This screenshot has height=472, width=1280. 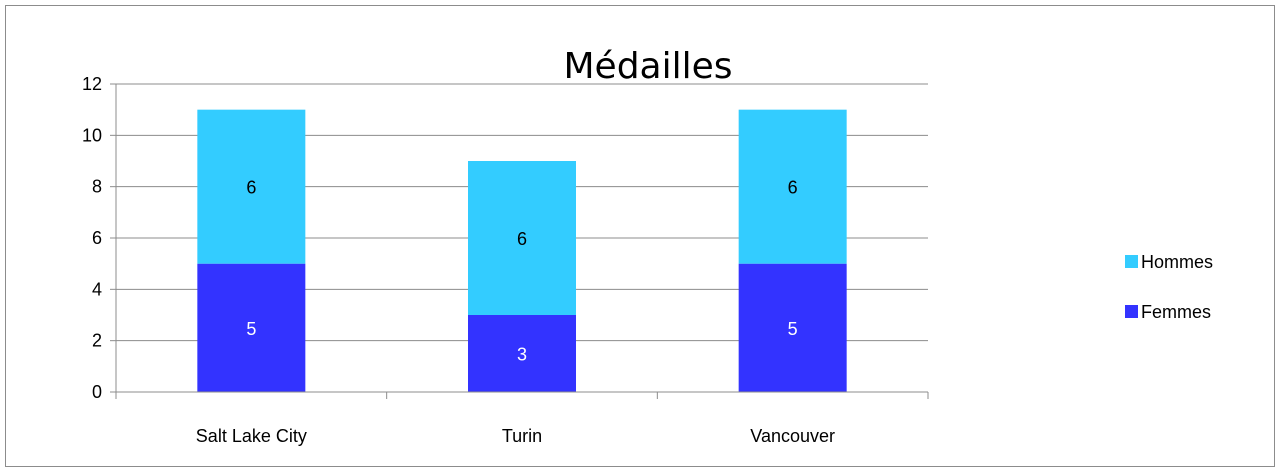 I want to click on y-tick-label: 6, so click(x=97, y=238).